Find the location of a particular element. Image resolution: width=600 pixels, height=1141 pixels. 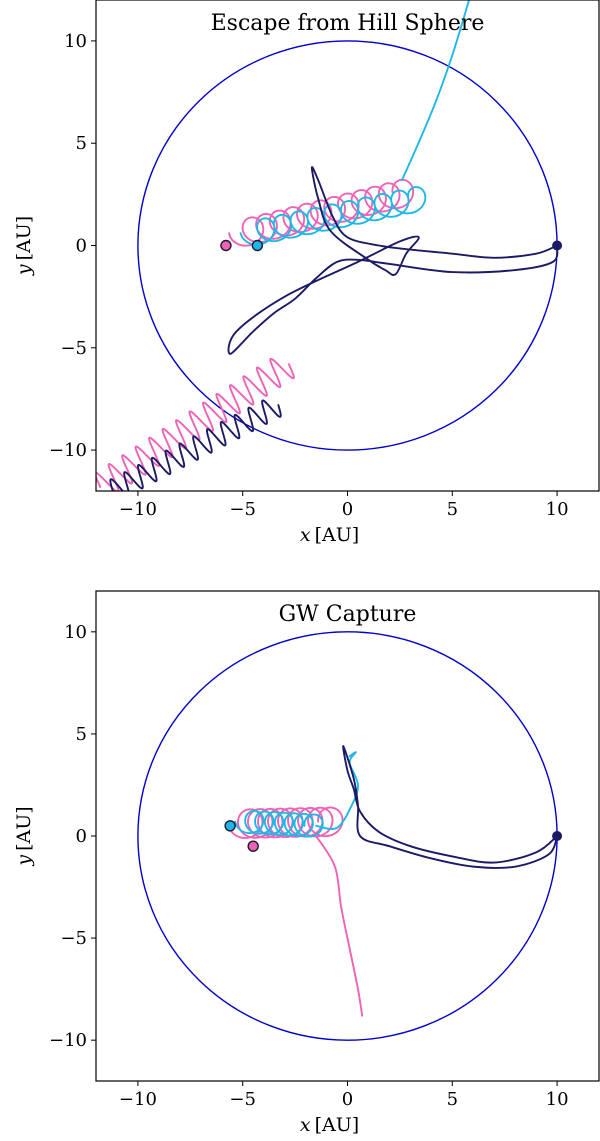

chart-title: GW Capture is located at coordinates (348, 614).